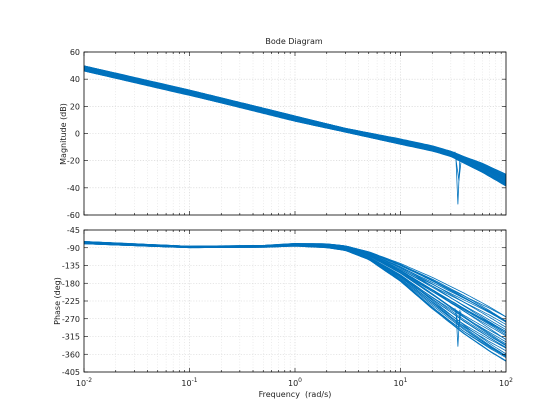 The height and width of the screenshot is (420, 560). What do you see at coordinates (71, 283) in the screenshot?
I see `phase-y-tick-label: -180` at bounding box center [71, 283].